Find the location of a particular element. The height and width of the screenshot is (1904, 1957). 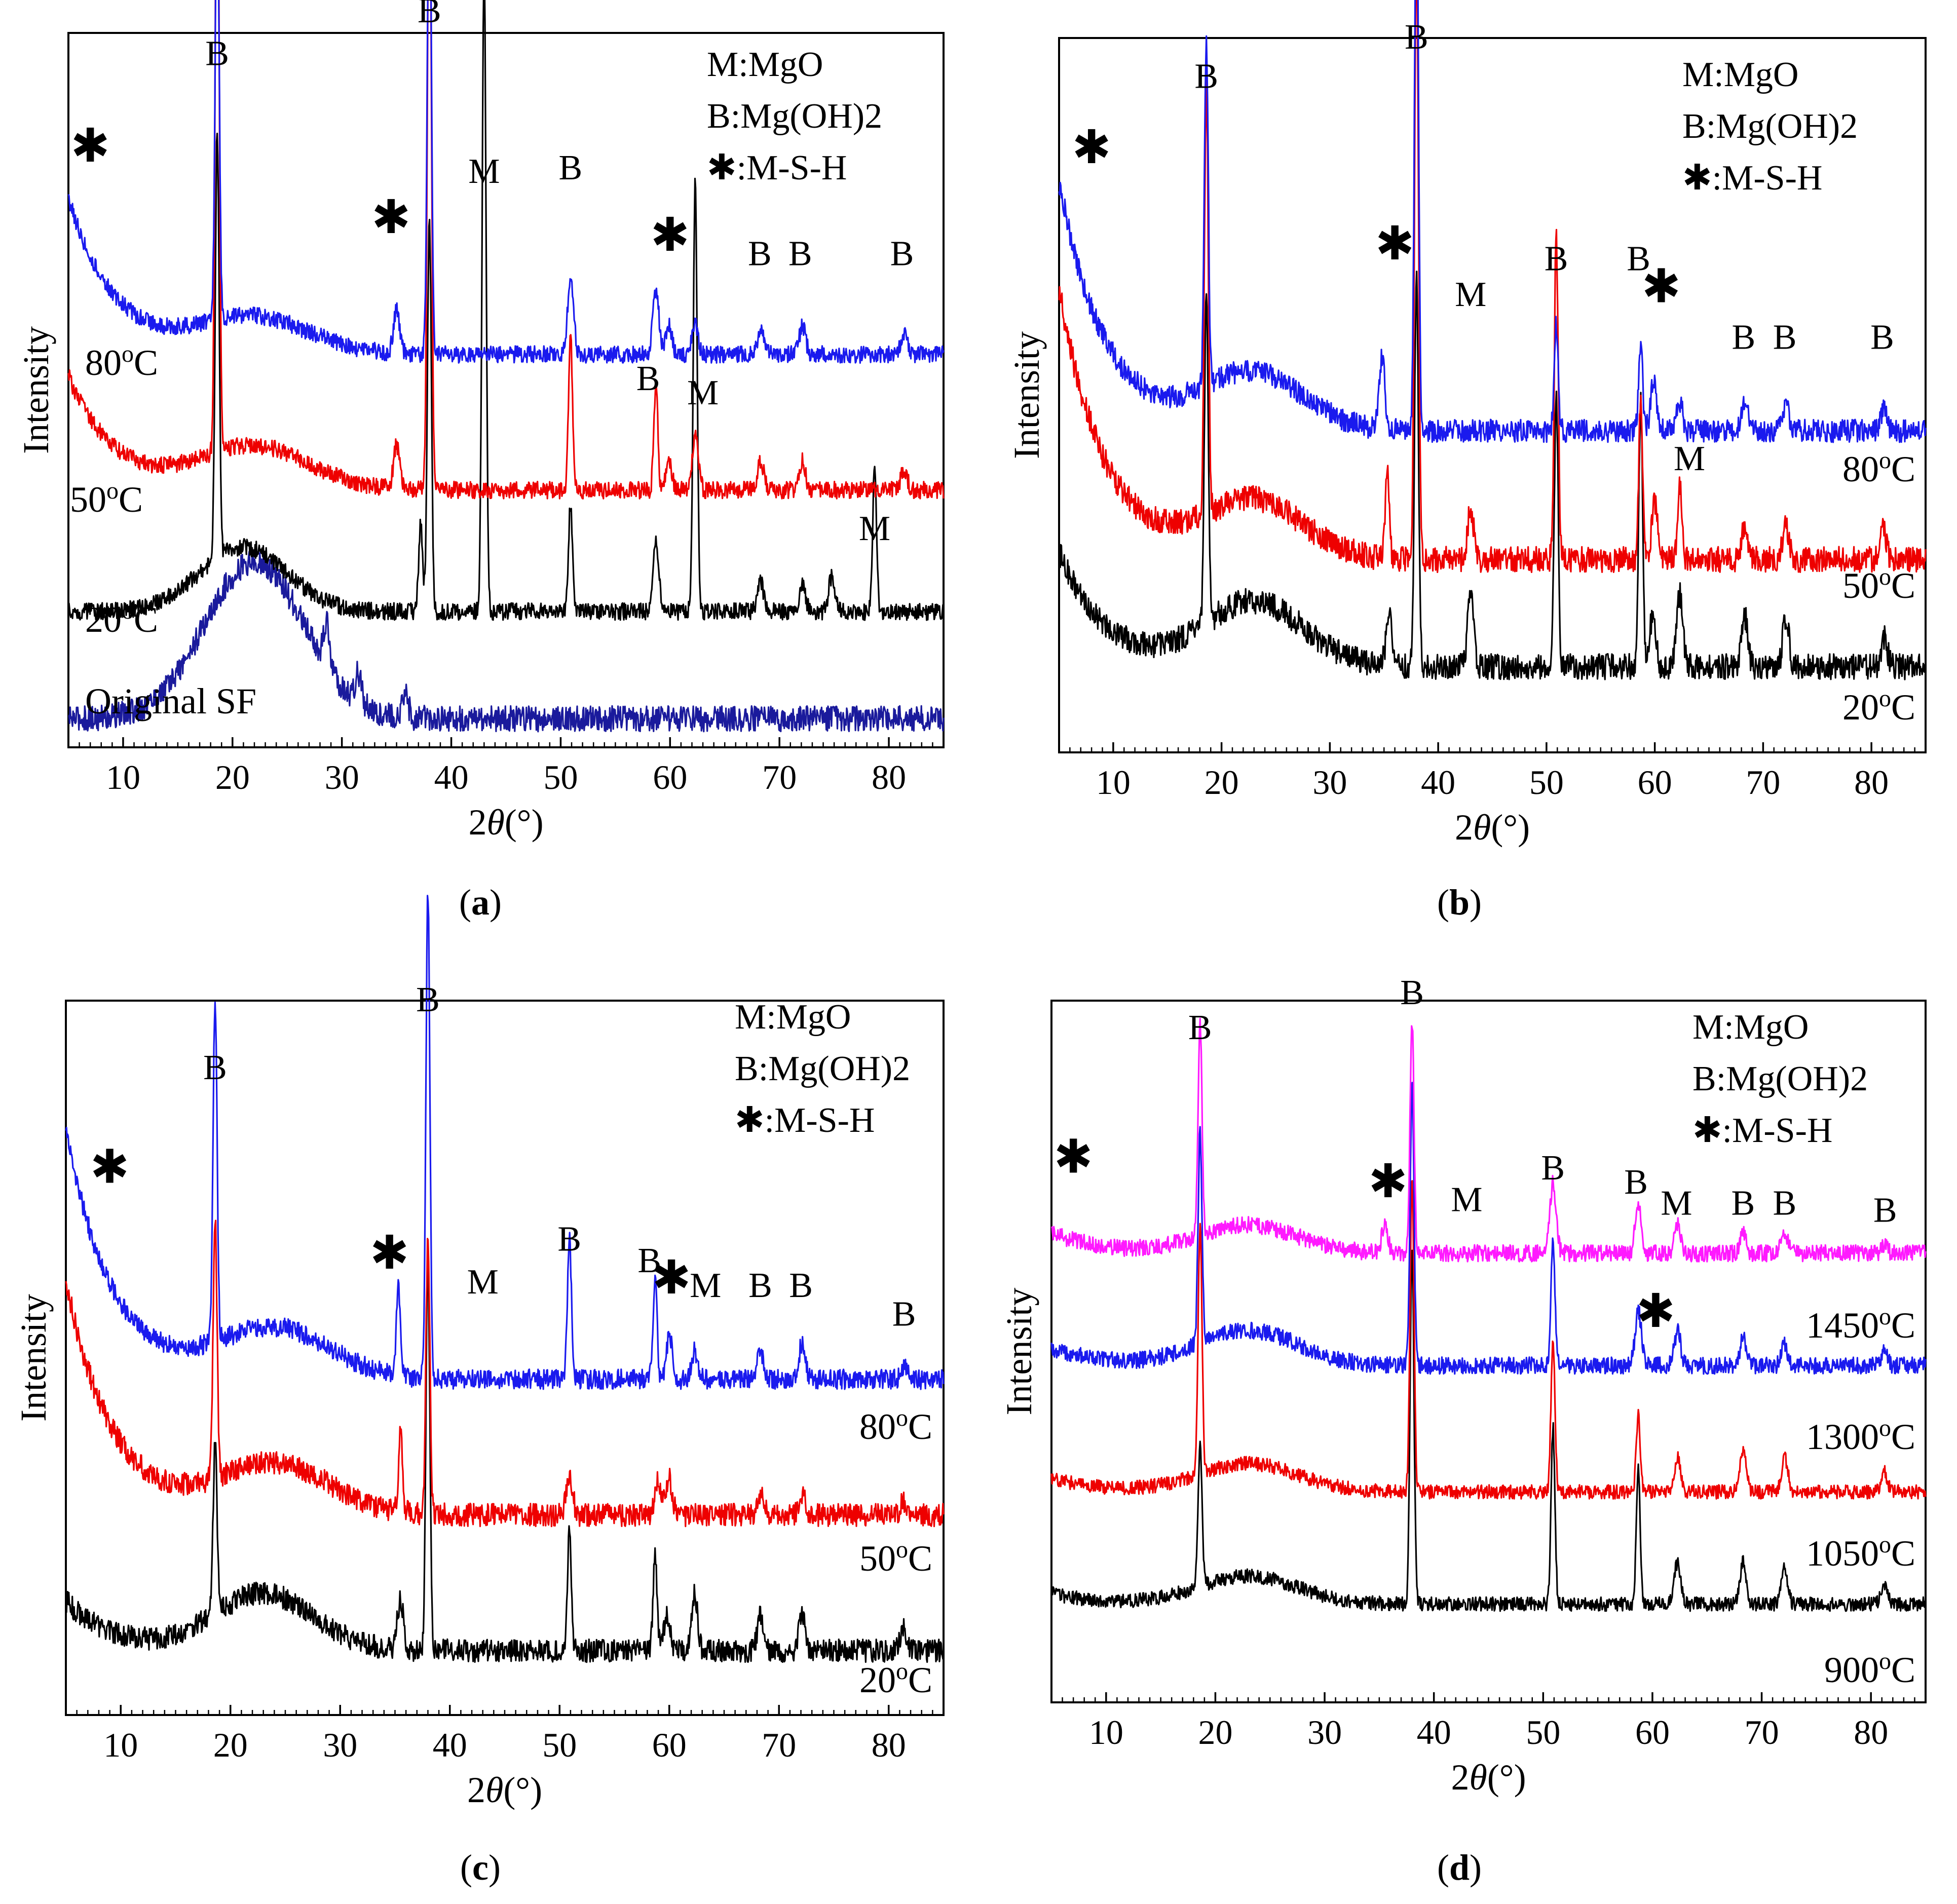

series-label: 900oC is located at coordinates (1869, 1669).